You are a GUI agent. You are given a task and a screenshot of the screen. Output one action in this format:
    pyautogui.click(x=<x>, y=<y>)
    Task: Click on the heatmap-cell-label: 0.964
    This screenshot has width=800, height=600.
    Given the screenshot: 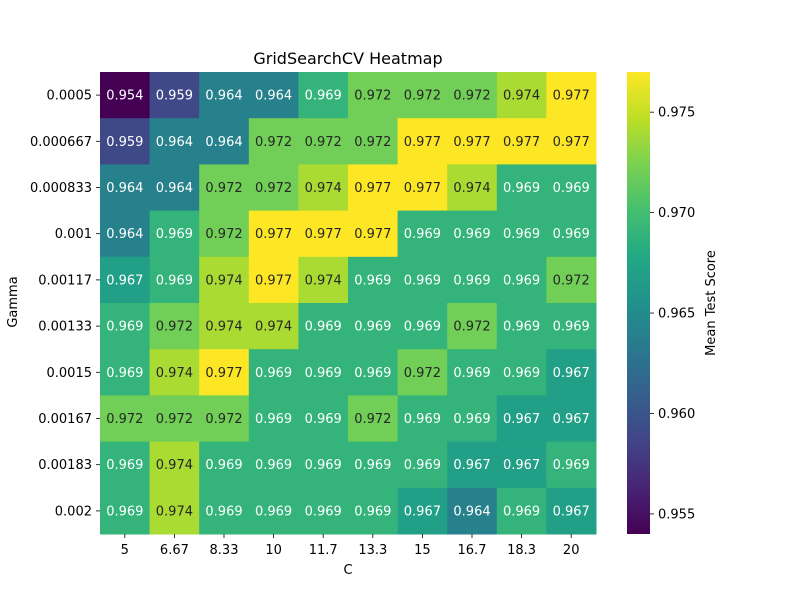 What is the action you would take?
    pyautogui.click(x=124, y=234)
    